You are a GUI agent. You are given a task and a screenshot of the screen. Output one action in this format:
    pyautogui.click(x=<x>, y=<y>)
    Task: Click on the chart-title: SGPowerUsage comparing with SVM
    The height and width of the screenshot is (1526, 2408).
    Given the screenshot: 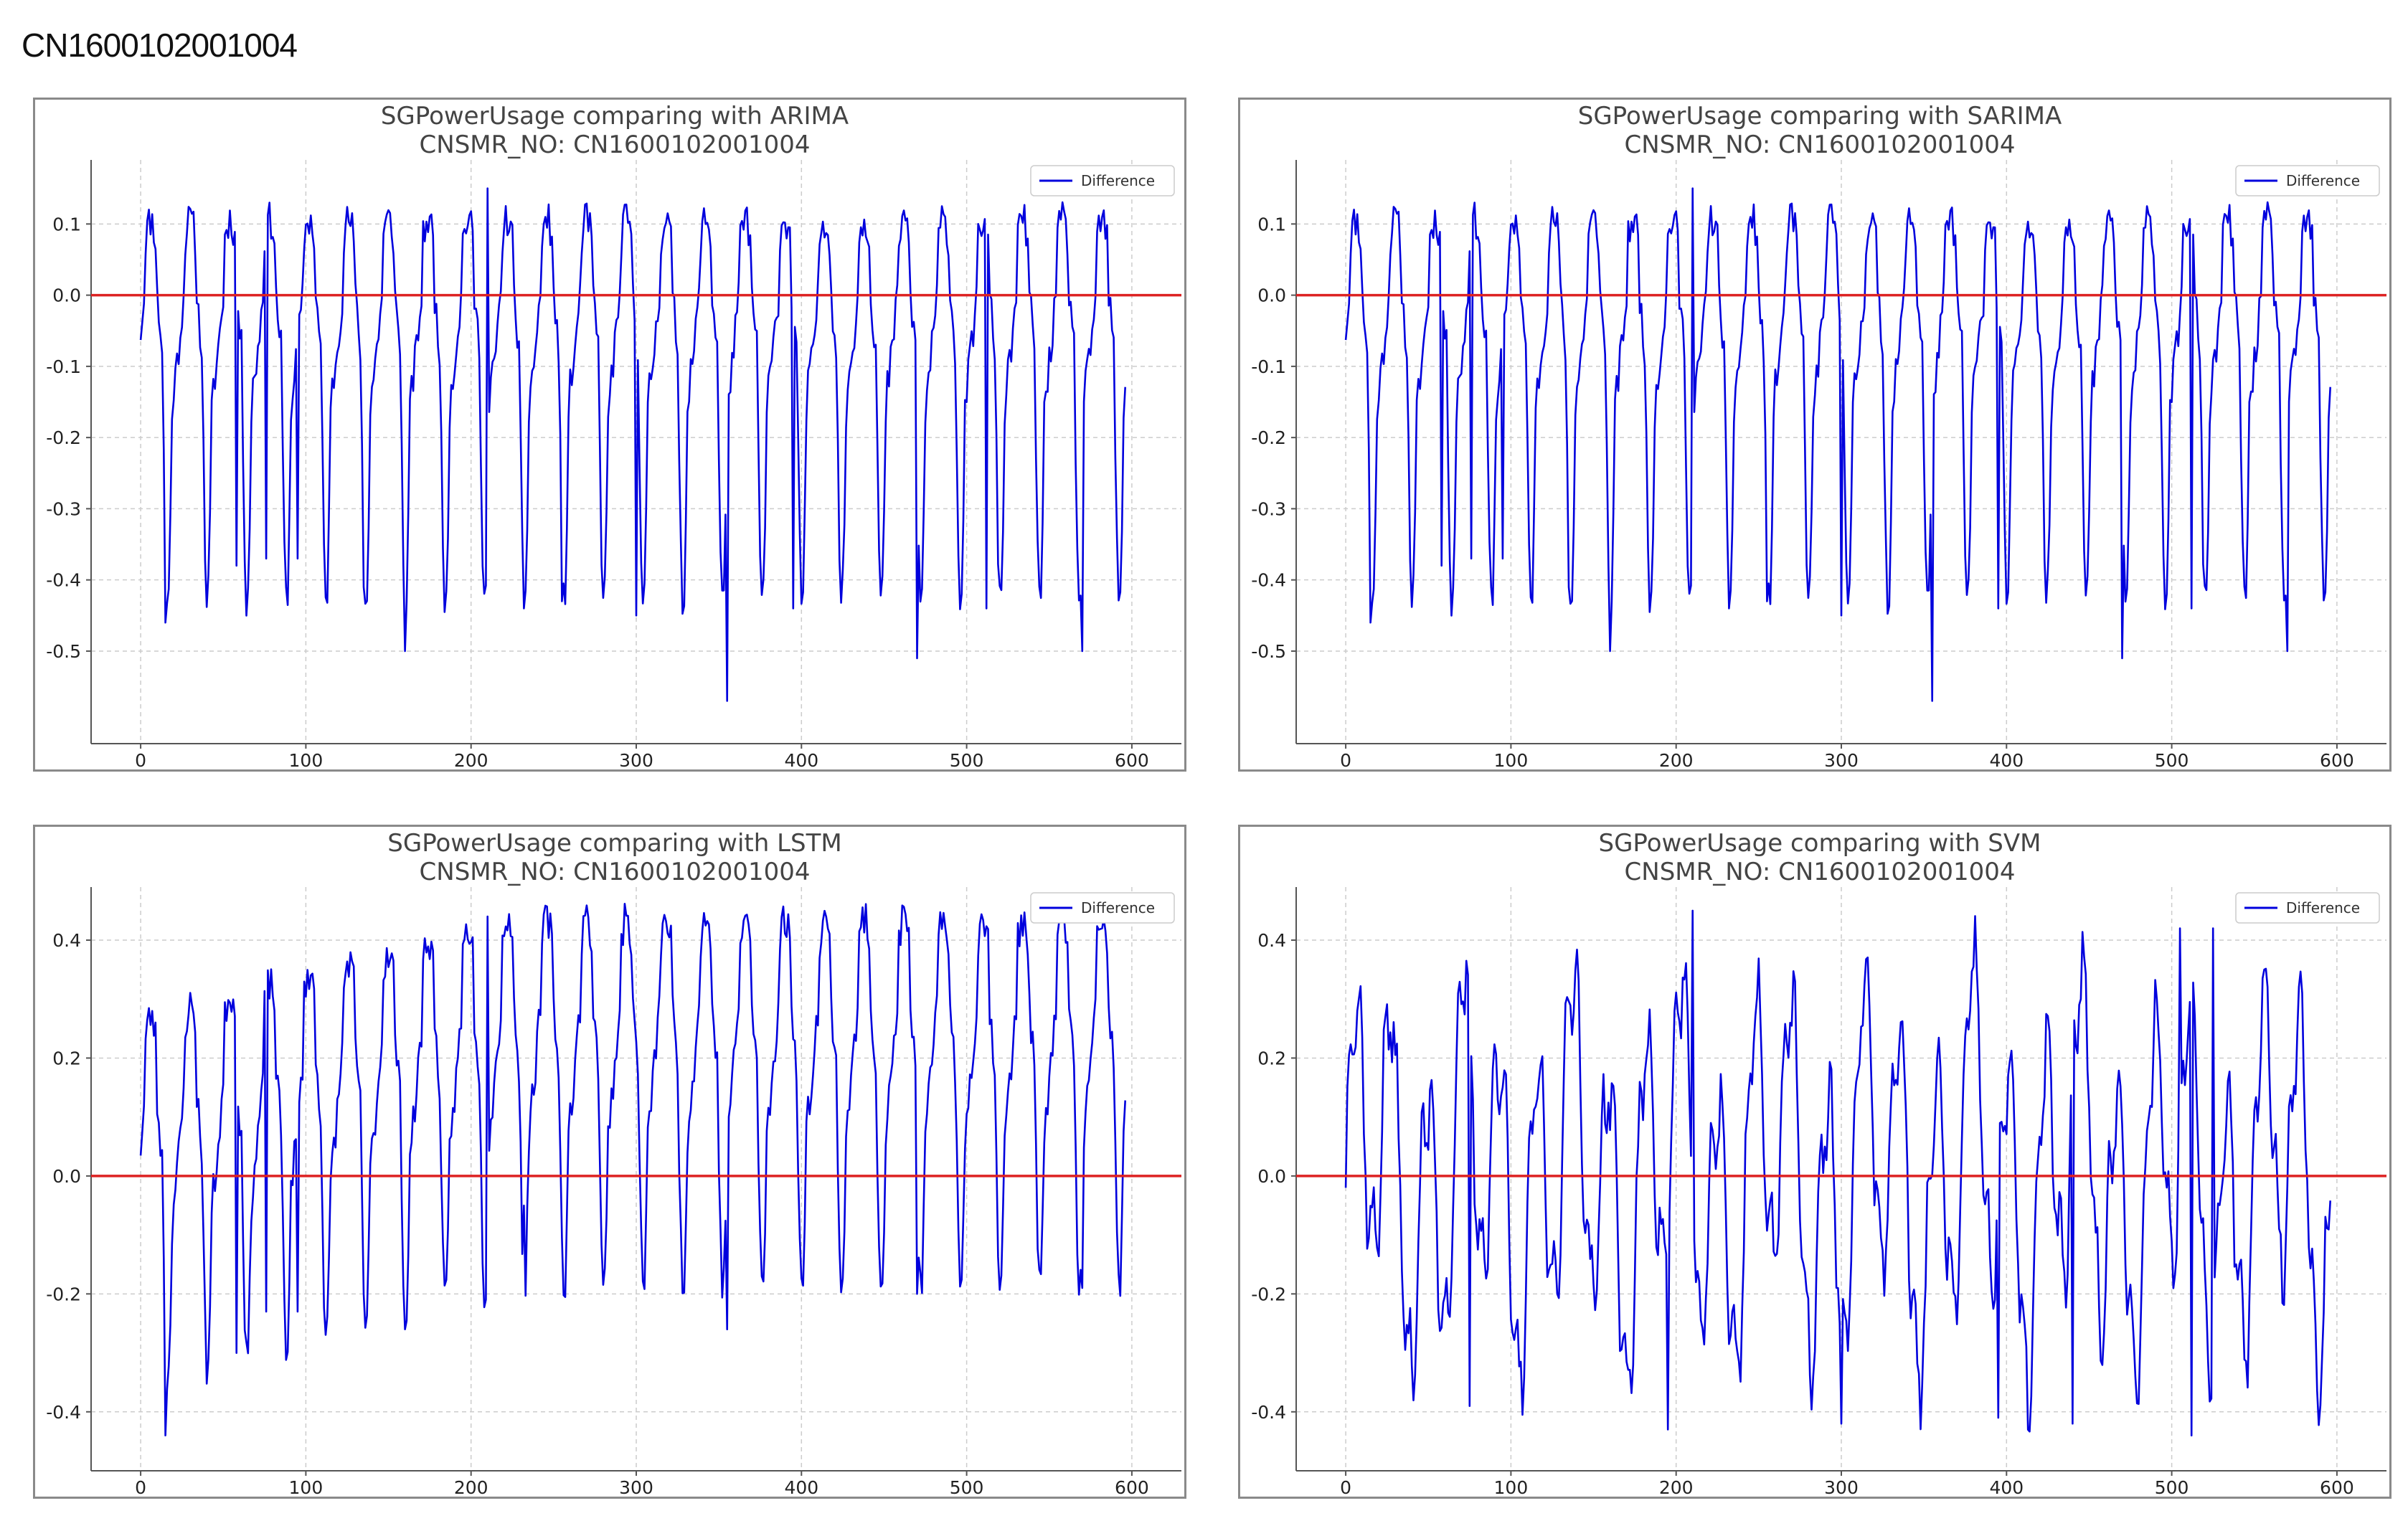 What is the action you would take?
    pyautogui.click(x=1820, y=843)
    